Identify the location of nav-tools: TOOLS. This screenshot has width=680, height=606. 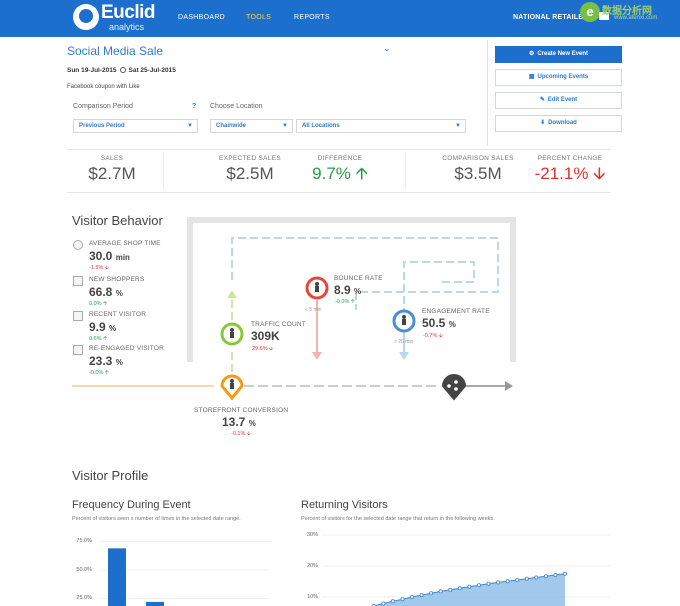
(259, 17).